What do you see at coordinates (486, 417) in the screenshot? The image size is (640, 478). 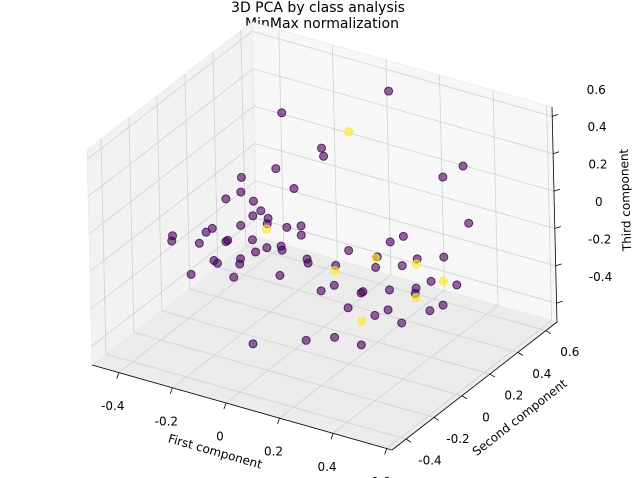 I see `tick-label: 0` at bounding box center [486, 417].